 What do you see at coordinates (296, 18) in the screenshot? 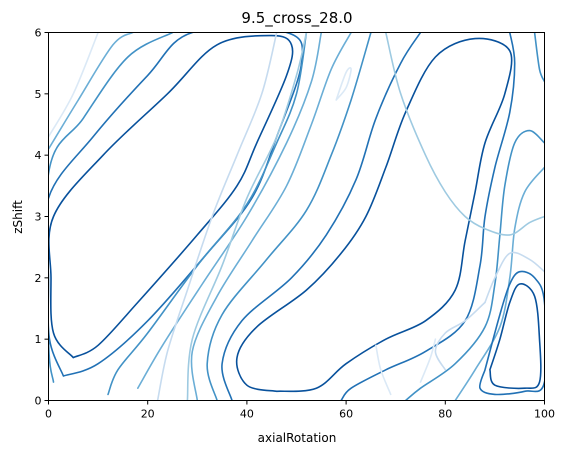
I see `chart-title: 9.5_cross_28.0` at bounding box center [296, 18].